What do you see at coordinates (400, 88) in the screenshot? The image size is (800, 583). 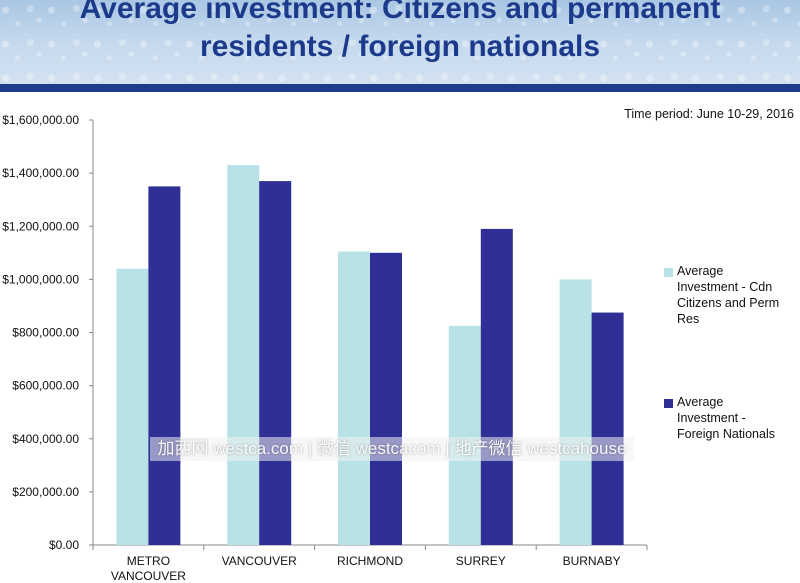 I see `banner-divider` at bounding box center [400, 88].